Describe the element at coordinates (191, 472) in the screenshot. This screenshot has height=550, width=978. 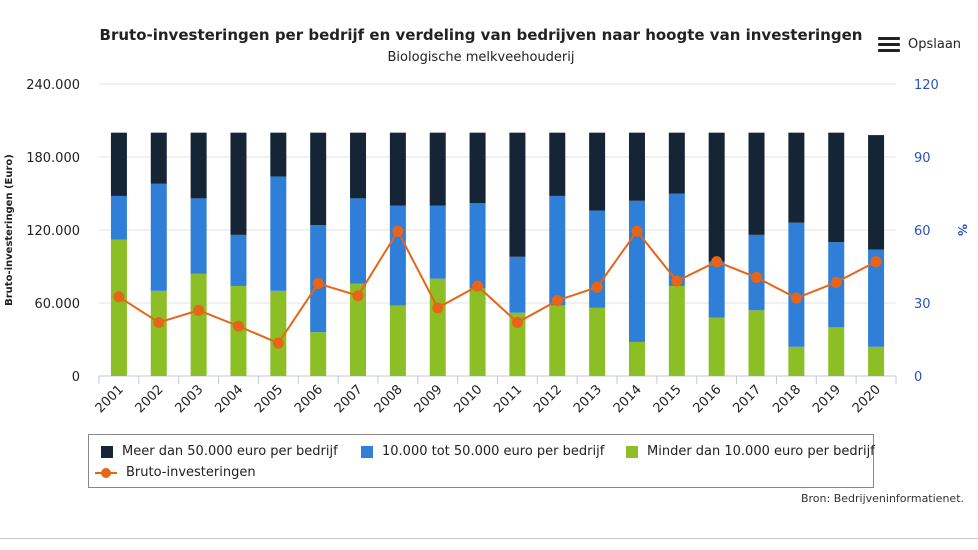
I see `legend-label: Bruto-investeringen` at that location.